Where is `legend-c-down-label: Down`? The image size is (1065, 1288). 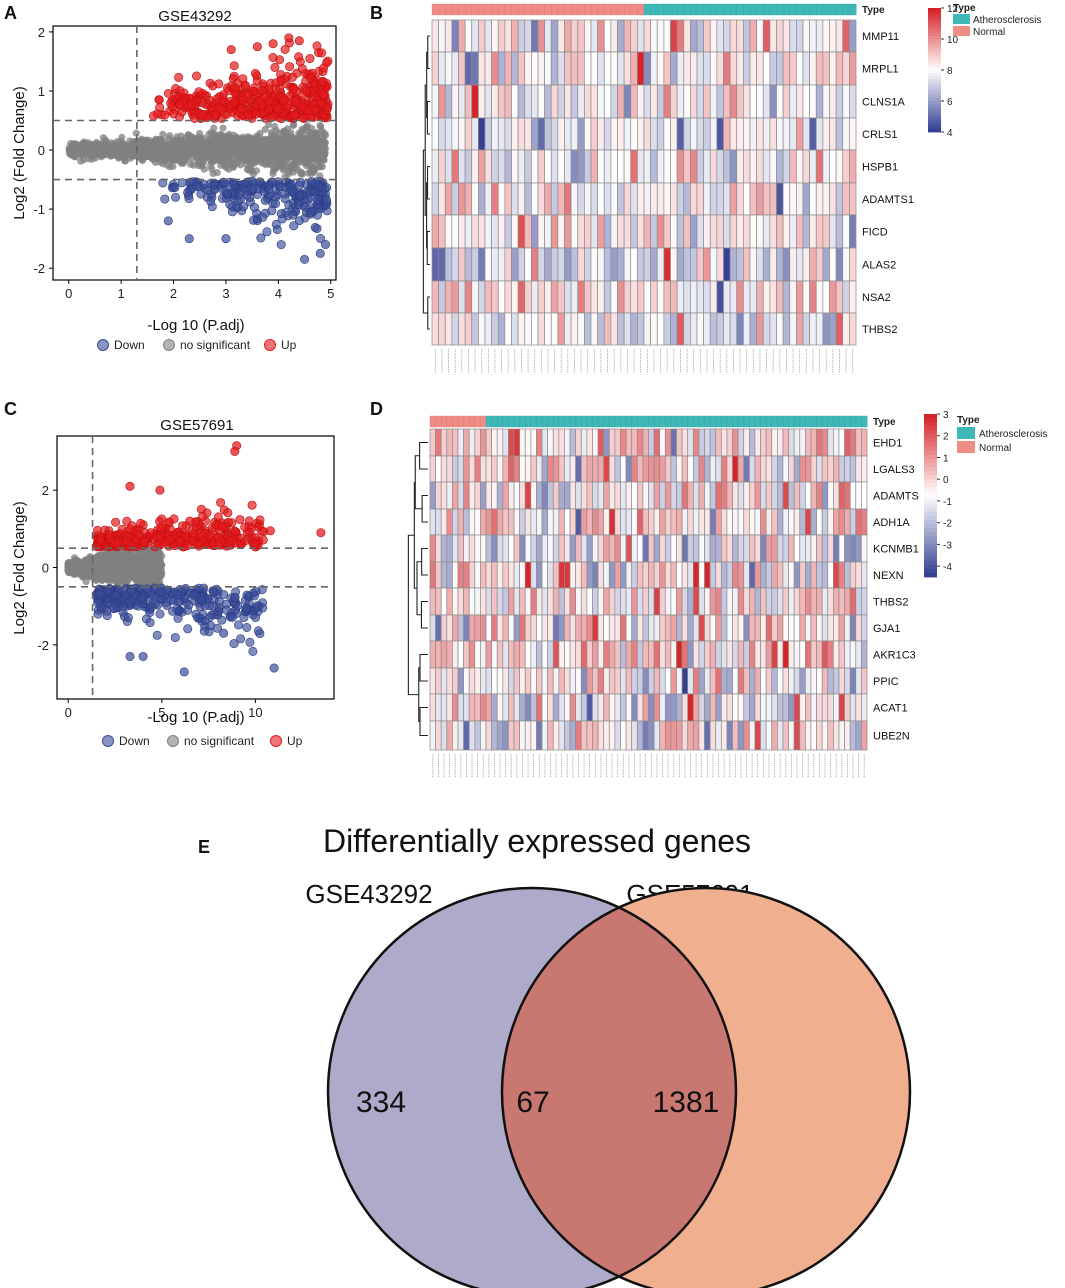 legend-c-down-label: Down is located at coordinates (134, 741).